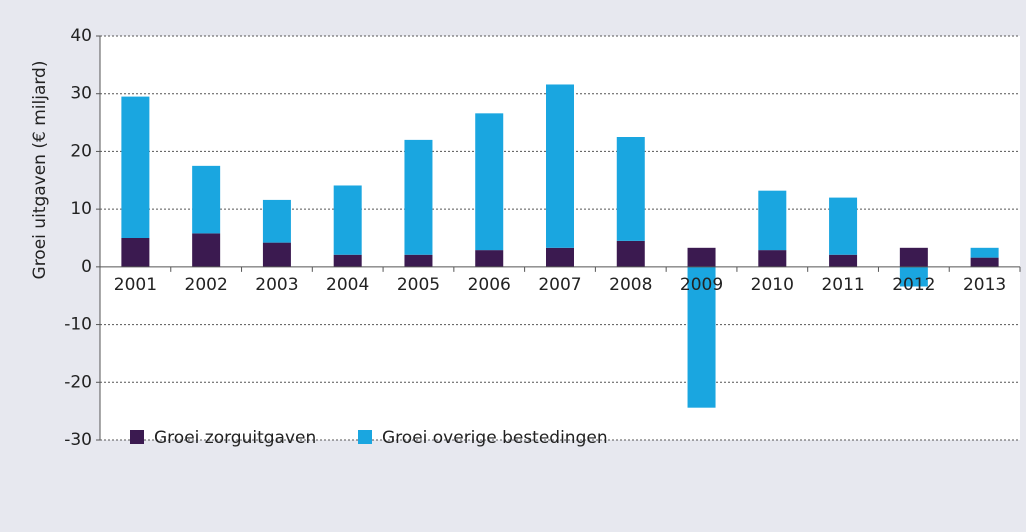 The width and height of the screenshot is (1026, 532). I want to click on legend-label: Groei overige bestedingen, so click(495, 438).